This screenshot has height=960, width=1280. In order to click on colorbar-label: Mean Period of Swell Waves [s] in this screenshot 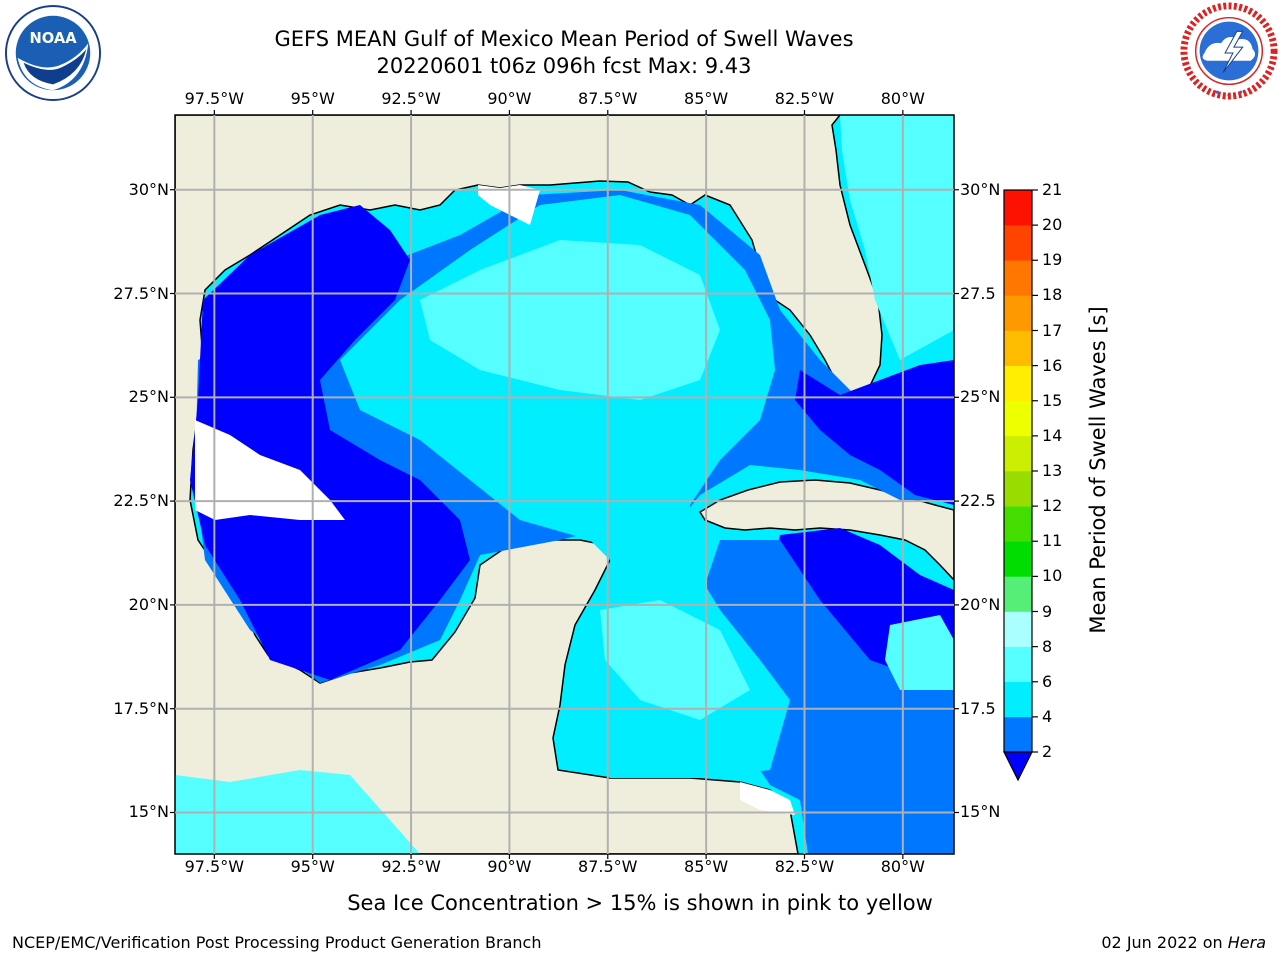, I will do `click(1098, 470)`.